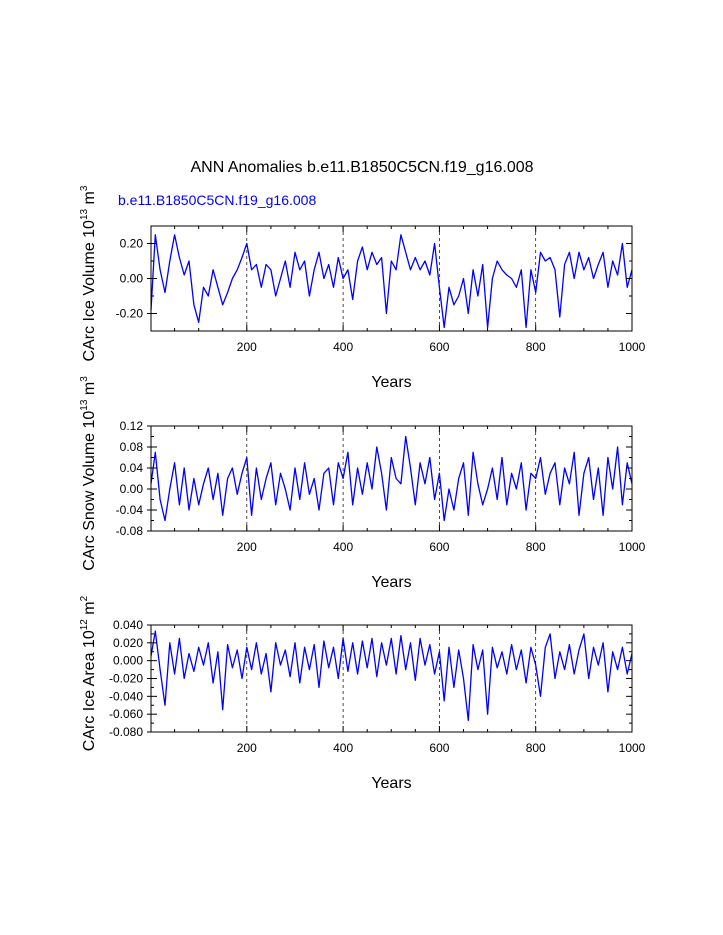 Image resolution: width=723 pixels, height=935 pixels. I want to click on ice-area-ytick-label-6: 0.040, so click(128, 625).